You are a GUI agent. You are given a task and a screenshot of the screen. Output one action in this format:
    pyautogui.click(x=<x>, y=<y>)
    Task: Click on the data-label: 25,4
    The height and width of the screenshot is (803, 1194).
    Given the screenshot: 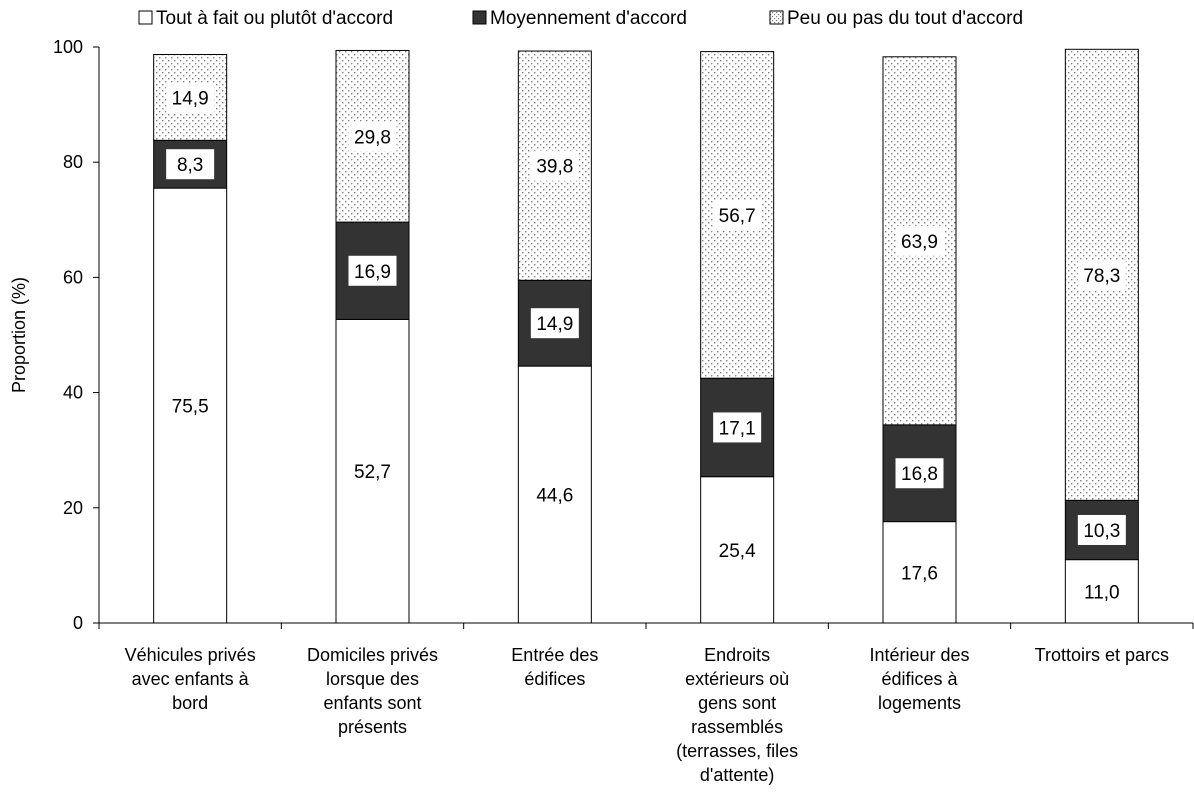 What is the action you would take?
    pyautogui.click(x=737, y=551)
    